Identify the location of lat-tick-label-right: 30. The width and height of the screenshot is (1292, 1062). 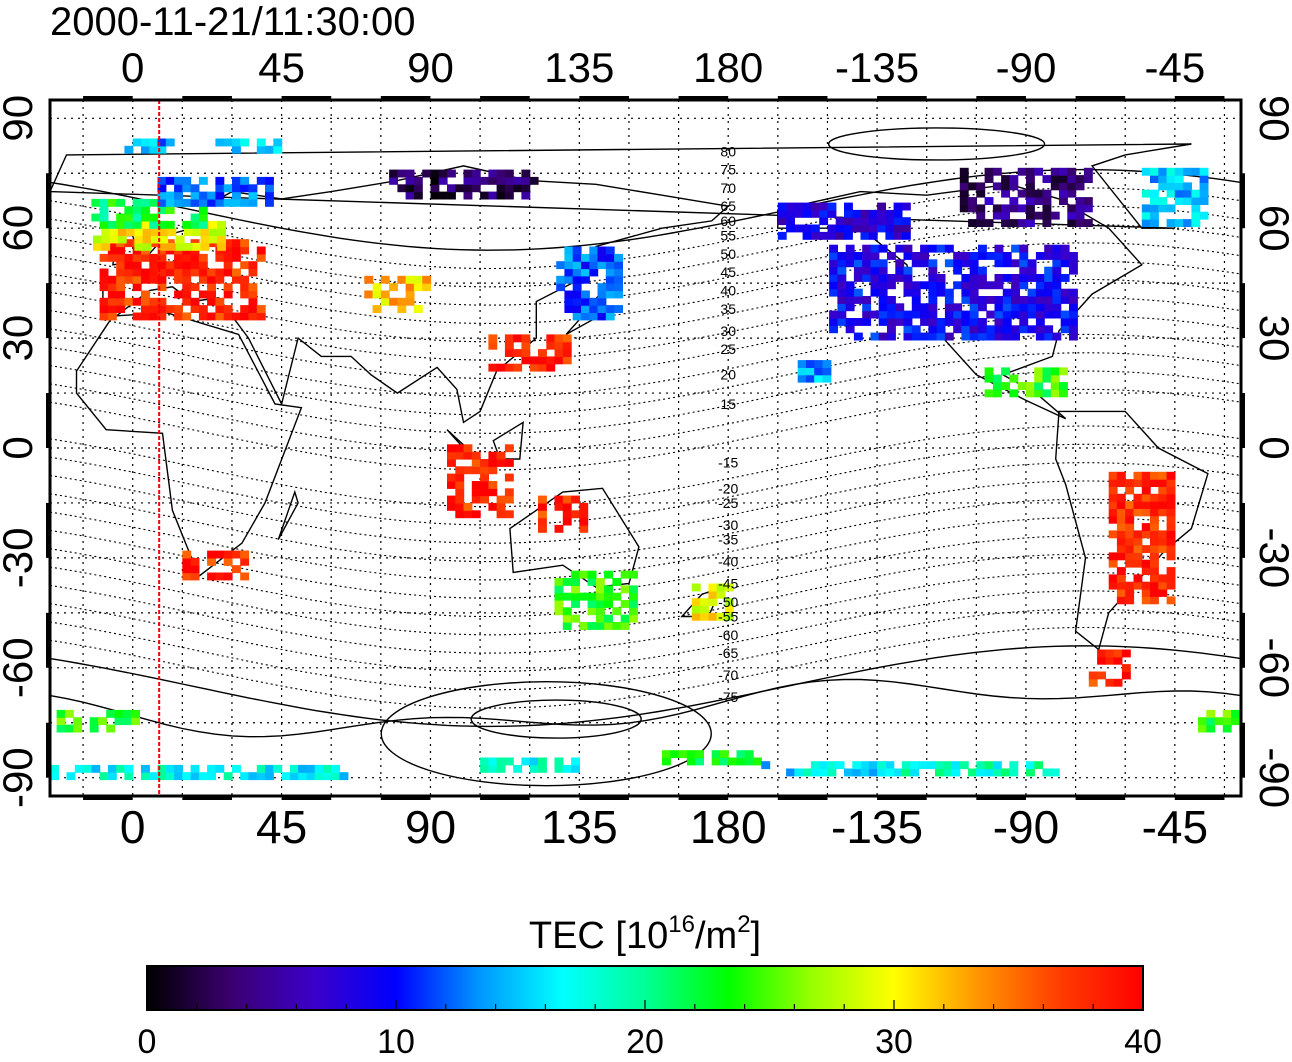
(1271, 338).